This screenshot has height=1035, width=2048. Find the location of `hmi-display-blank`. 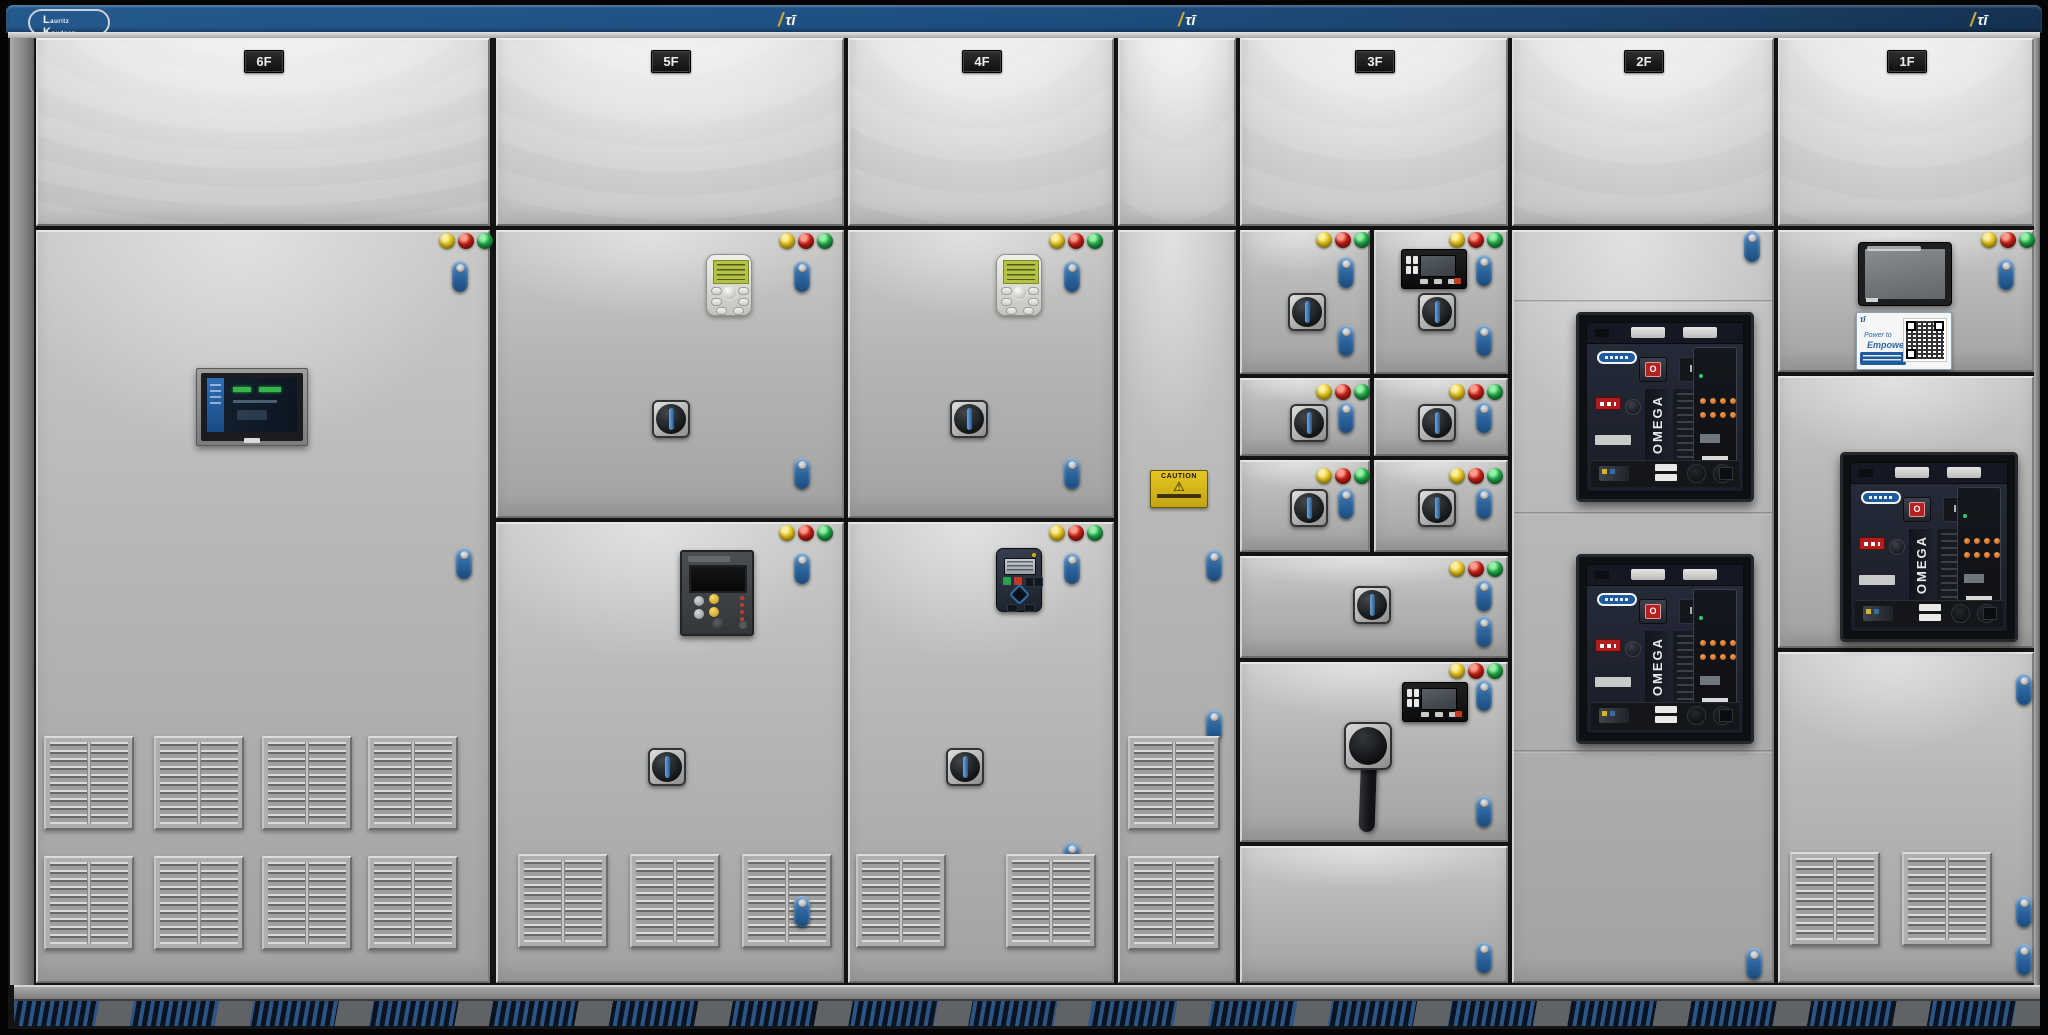

hmi-display-blank is located at coordinates (1905, 274).